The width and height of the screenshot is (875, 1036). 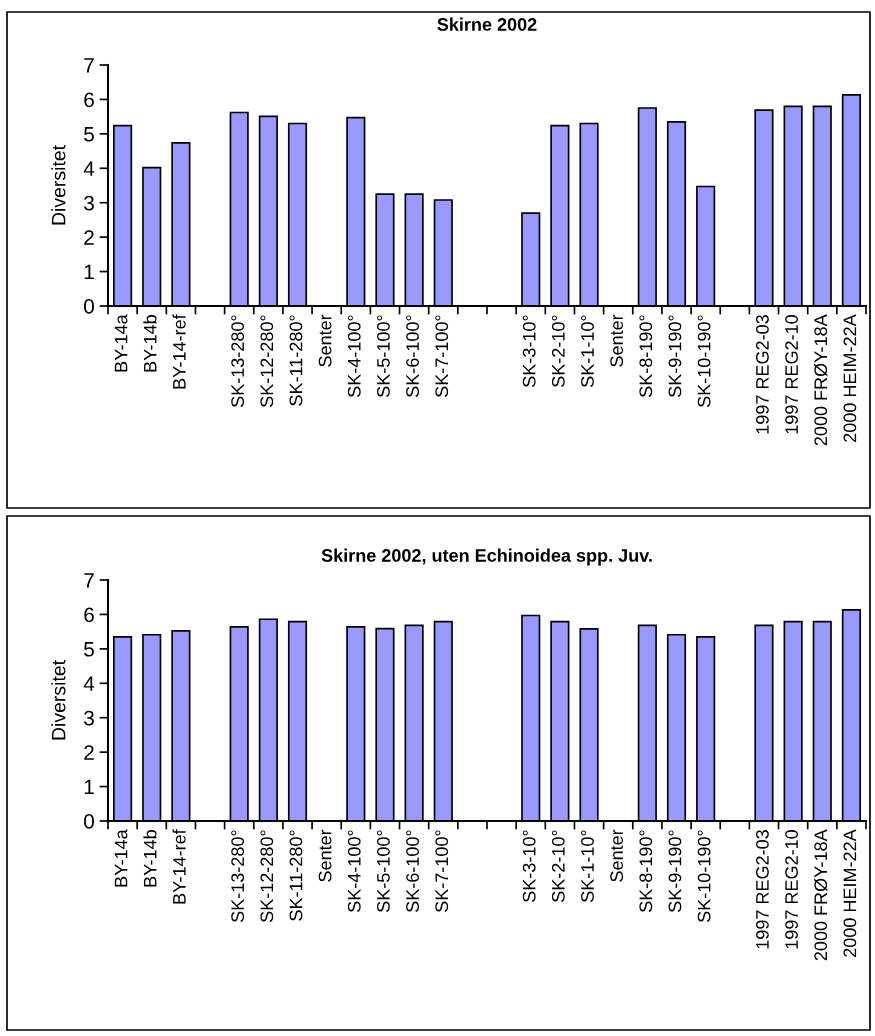 I want to click on chart-title: Skirne 2002, so click(x=487, y=24).